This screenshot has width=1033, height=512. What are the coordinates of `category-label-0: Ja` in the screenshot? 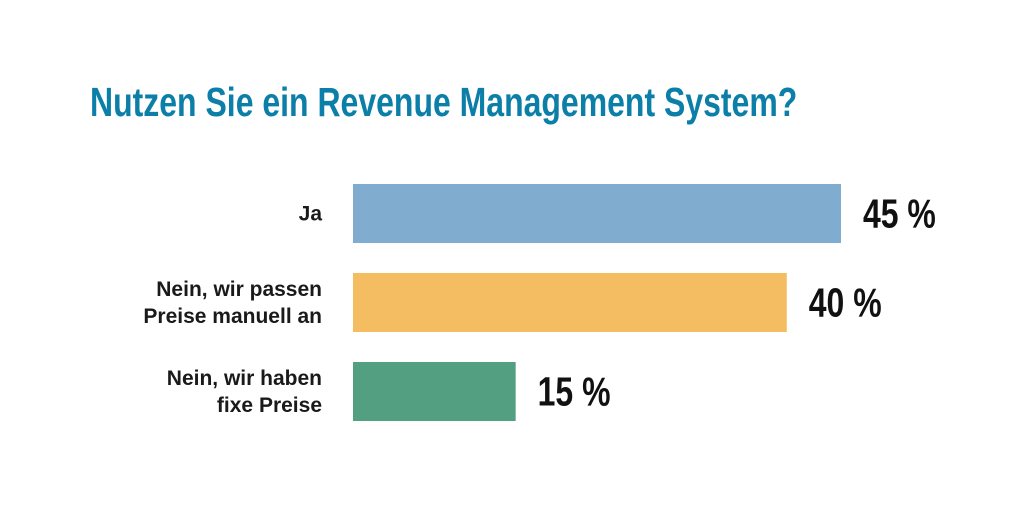 It's located at (311, 214).